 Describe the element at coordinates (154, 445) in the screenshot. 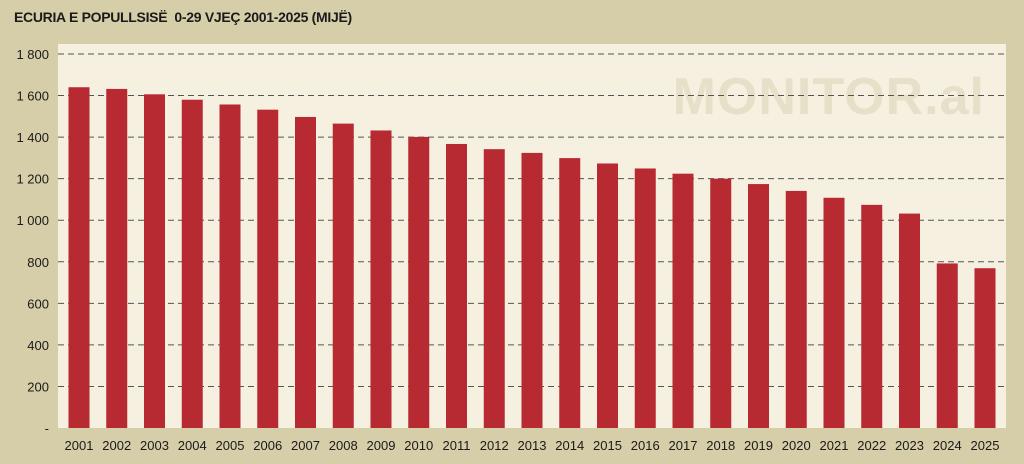

I see `x-tick-label: 2003` at that location.